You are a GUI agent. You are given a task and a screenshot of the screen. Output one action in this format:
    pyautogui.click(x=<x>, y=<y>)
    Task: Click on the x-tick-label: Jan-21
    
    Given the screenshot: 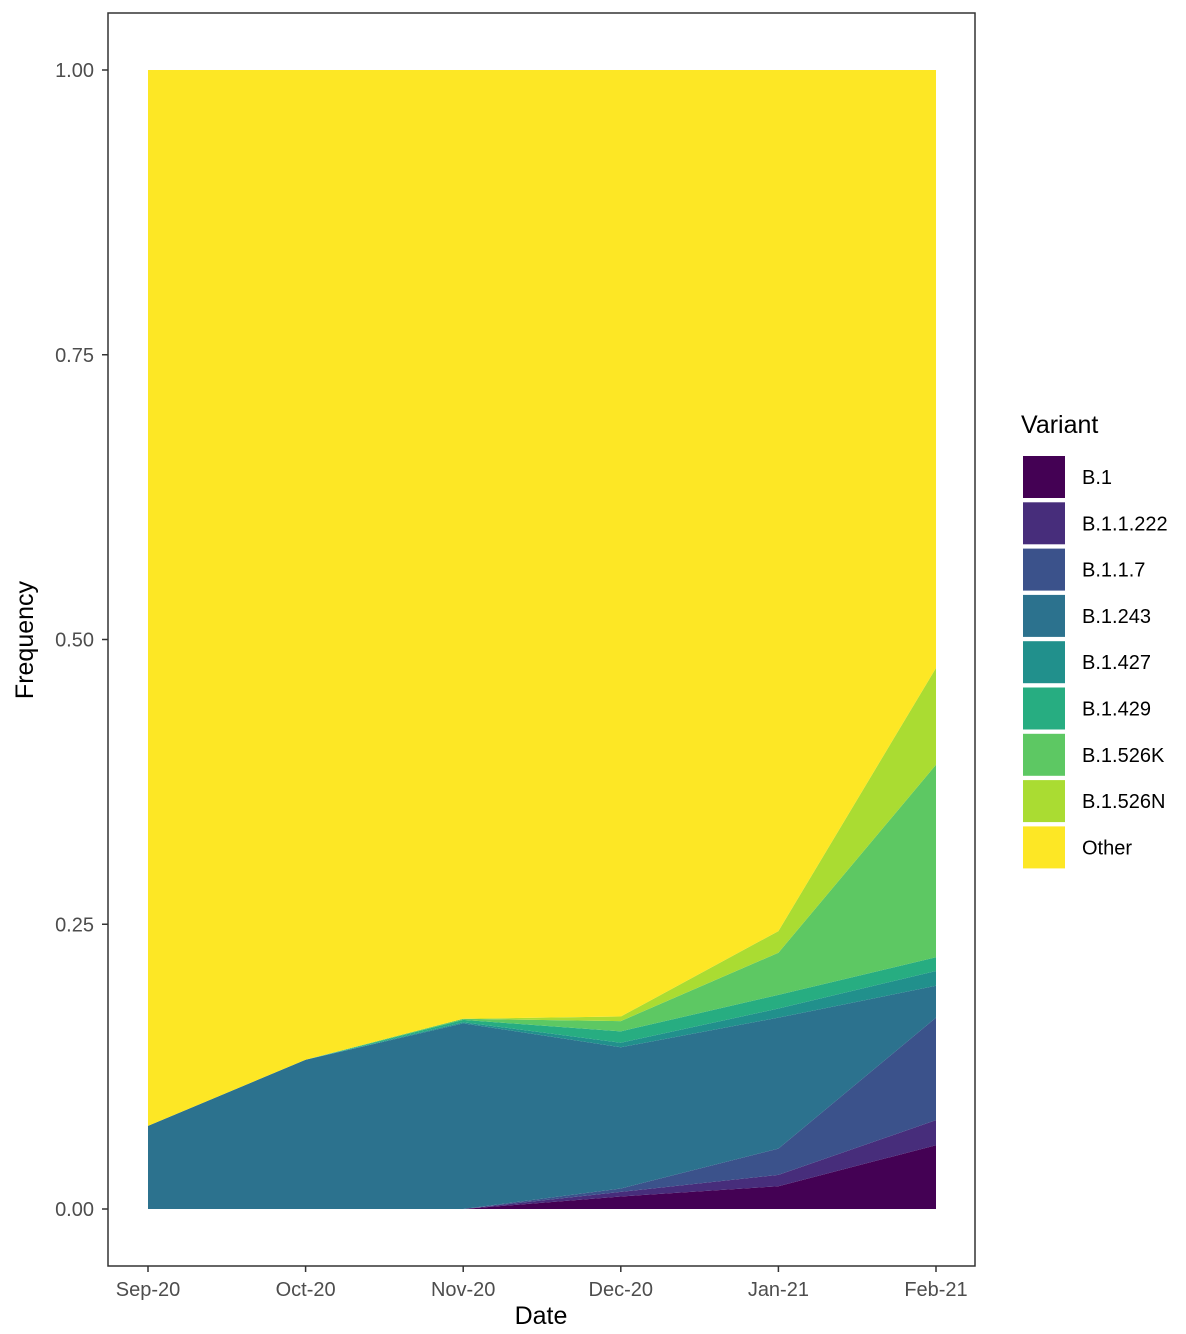 What is the action you would take?
    pyautogui.click(x=778, y=1290)
    